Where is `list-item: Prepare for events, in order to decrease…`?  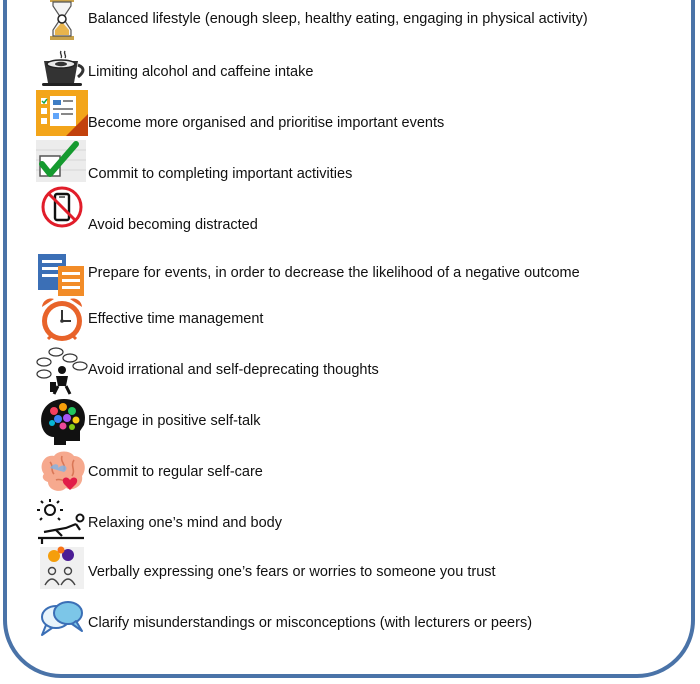
list-item: Prepare for events, in order to decrease… is located at coordinates (356, 277).